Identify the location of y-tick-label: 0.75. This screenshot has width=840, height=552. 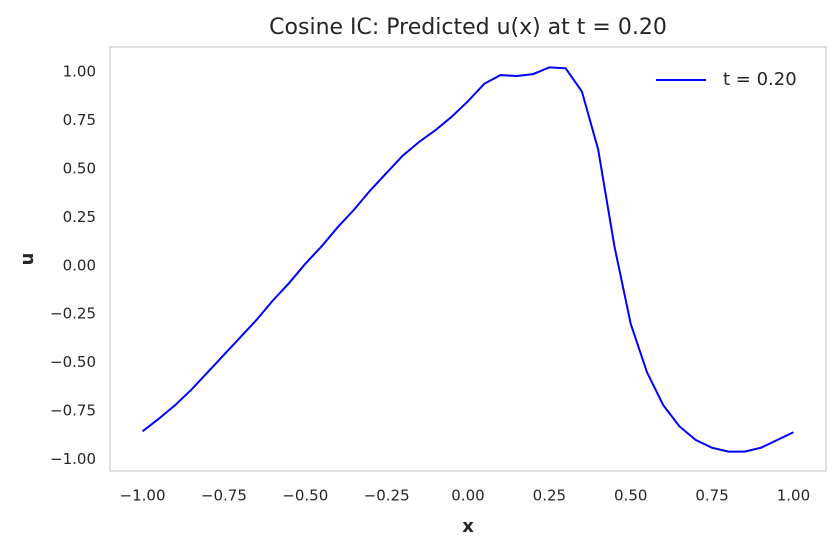
(79, 120).